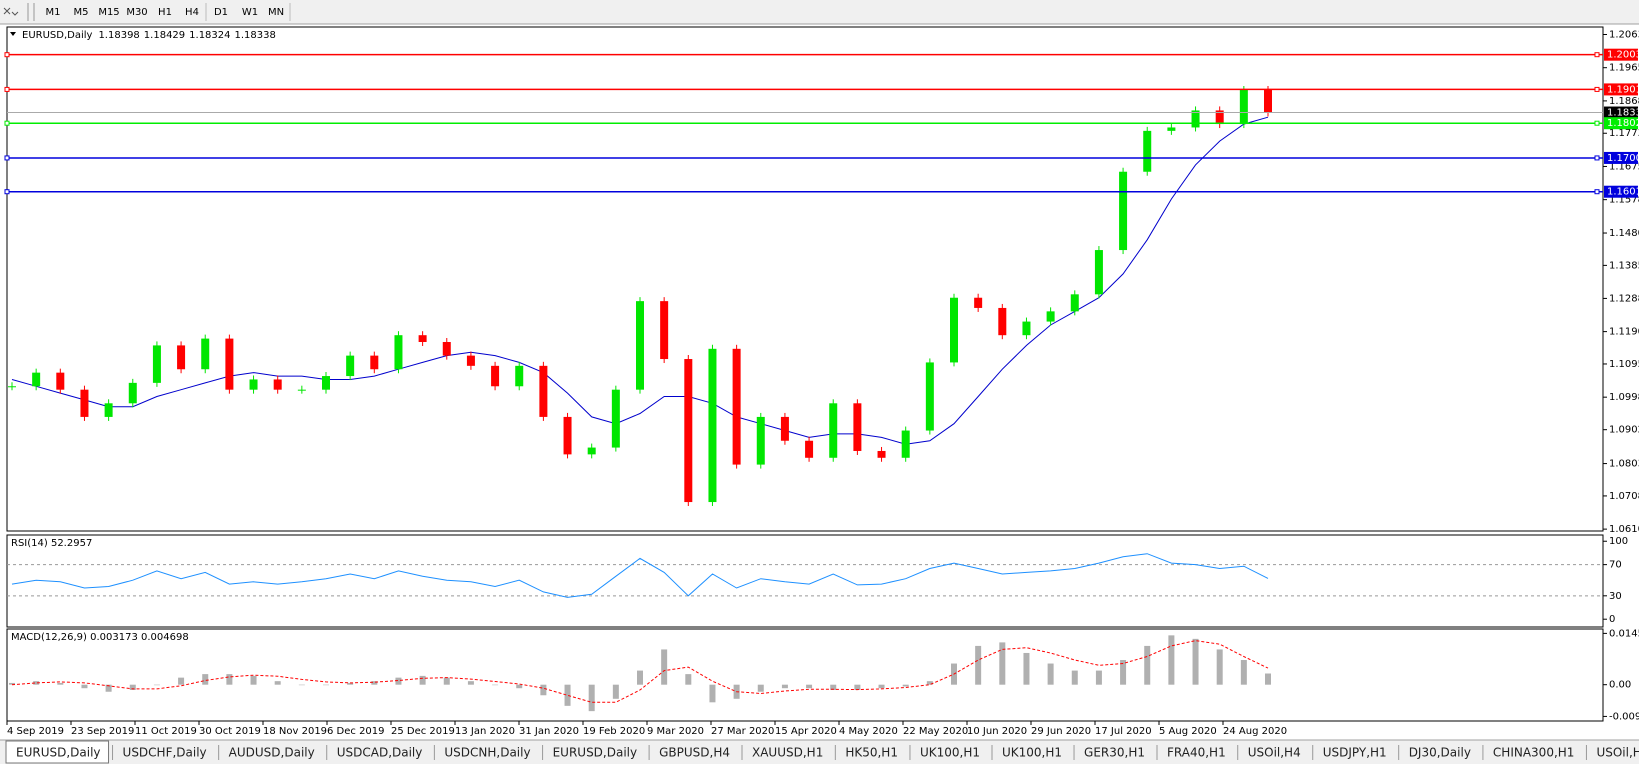  I want to click on tab: XAUUSD,H1, so click(787, 753).